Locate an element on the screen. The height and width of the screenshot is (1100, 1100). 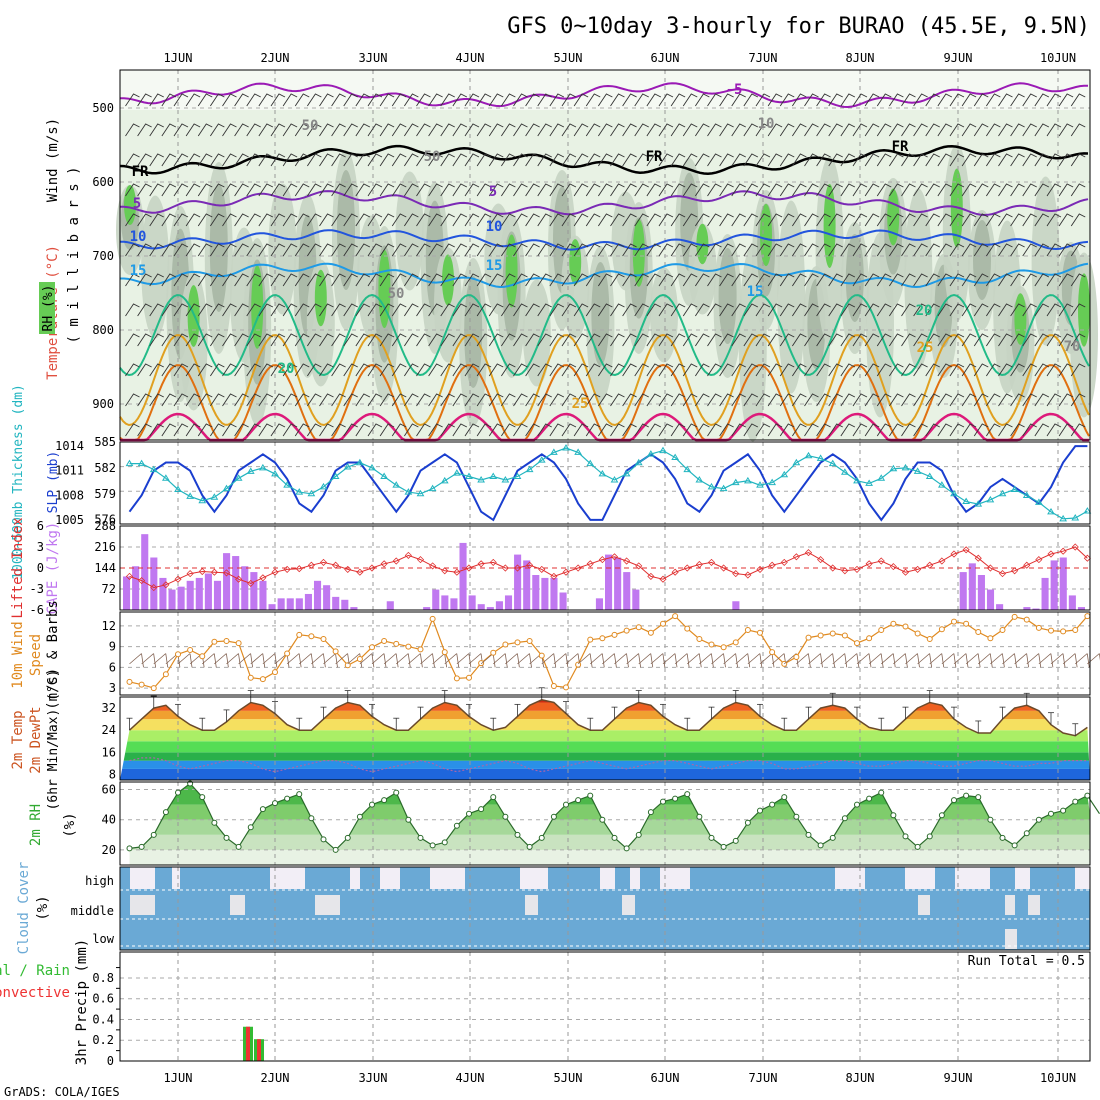
panel-frame is located at coordinates (605, 1006).